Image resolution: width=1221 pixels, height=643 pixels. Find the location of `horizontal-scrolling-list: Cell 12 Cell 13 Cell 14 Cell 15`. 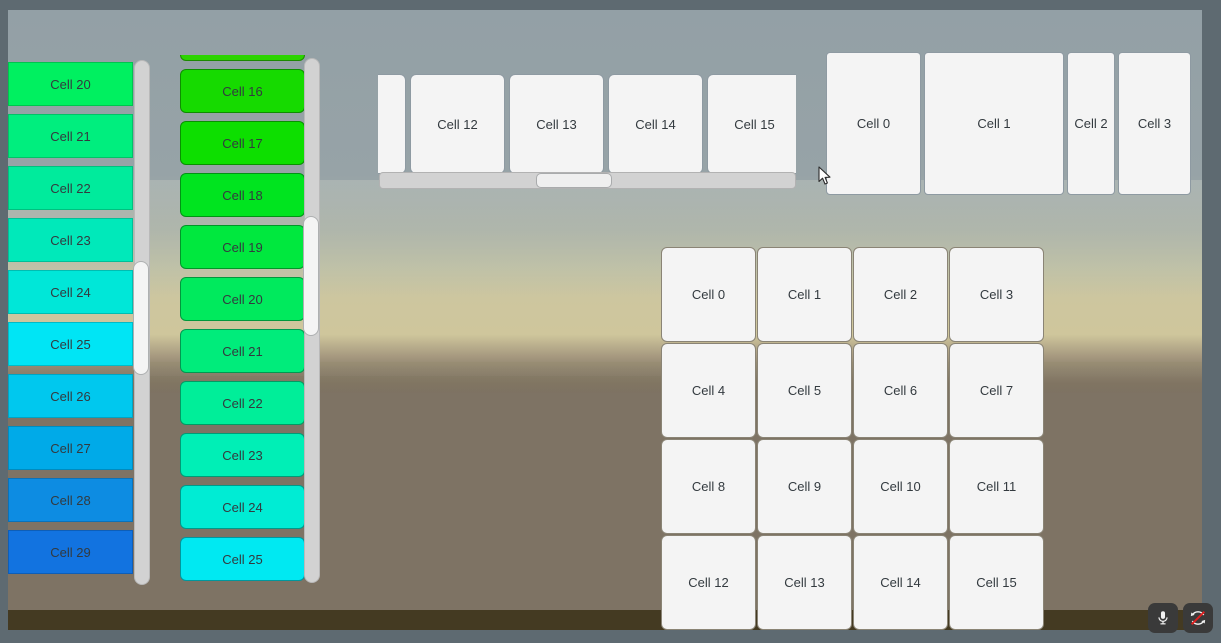

horizontal-scrolling-list: Cell 12 Cell 13 Cell 14 Cell 15 is located at coordinates (587, 124).